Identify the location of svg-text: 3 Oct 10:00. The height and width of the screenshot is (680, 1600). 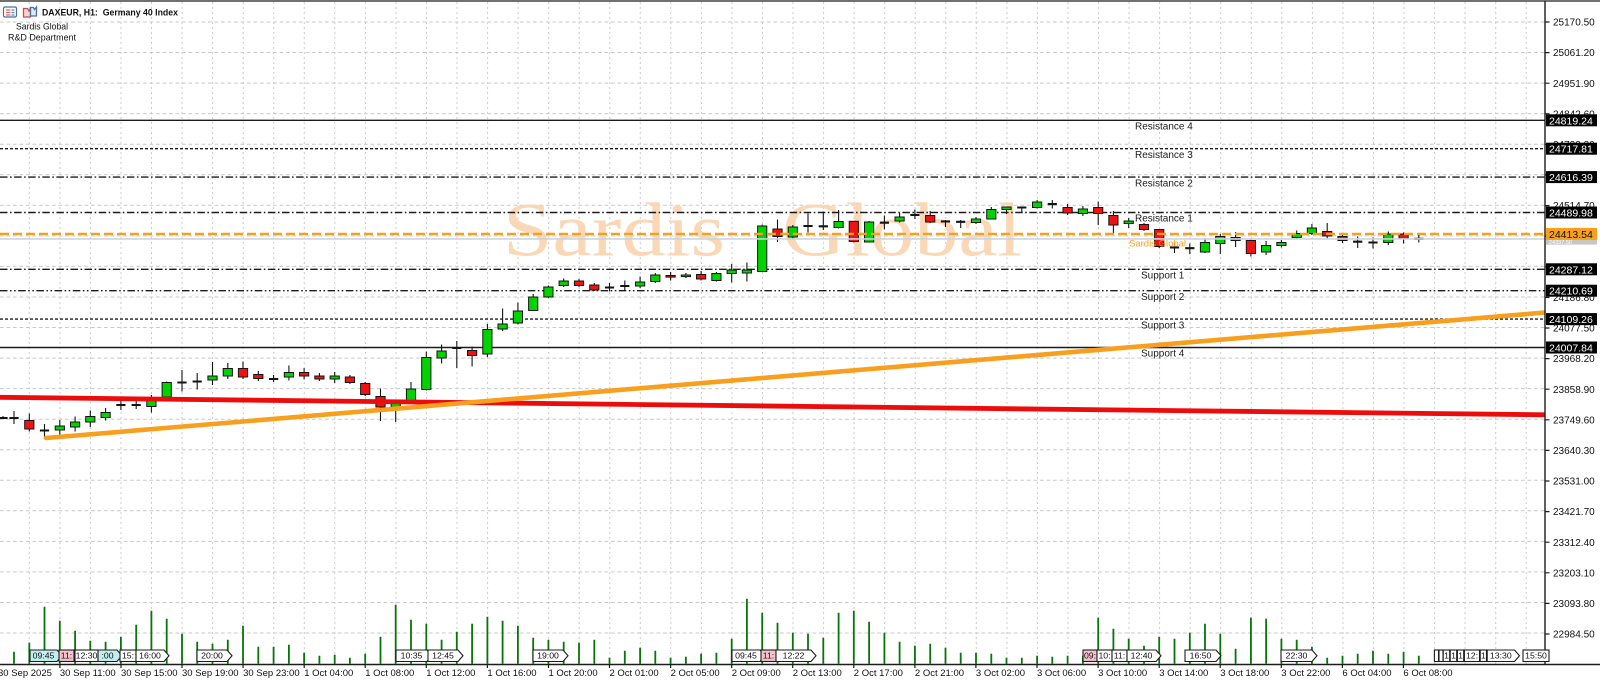
(1122, 673).